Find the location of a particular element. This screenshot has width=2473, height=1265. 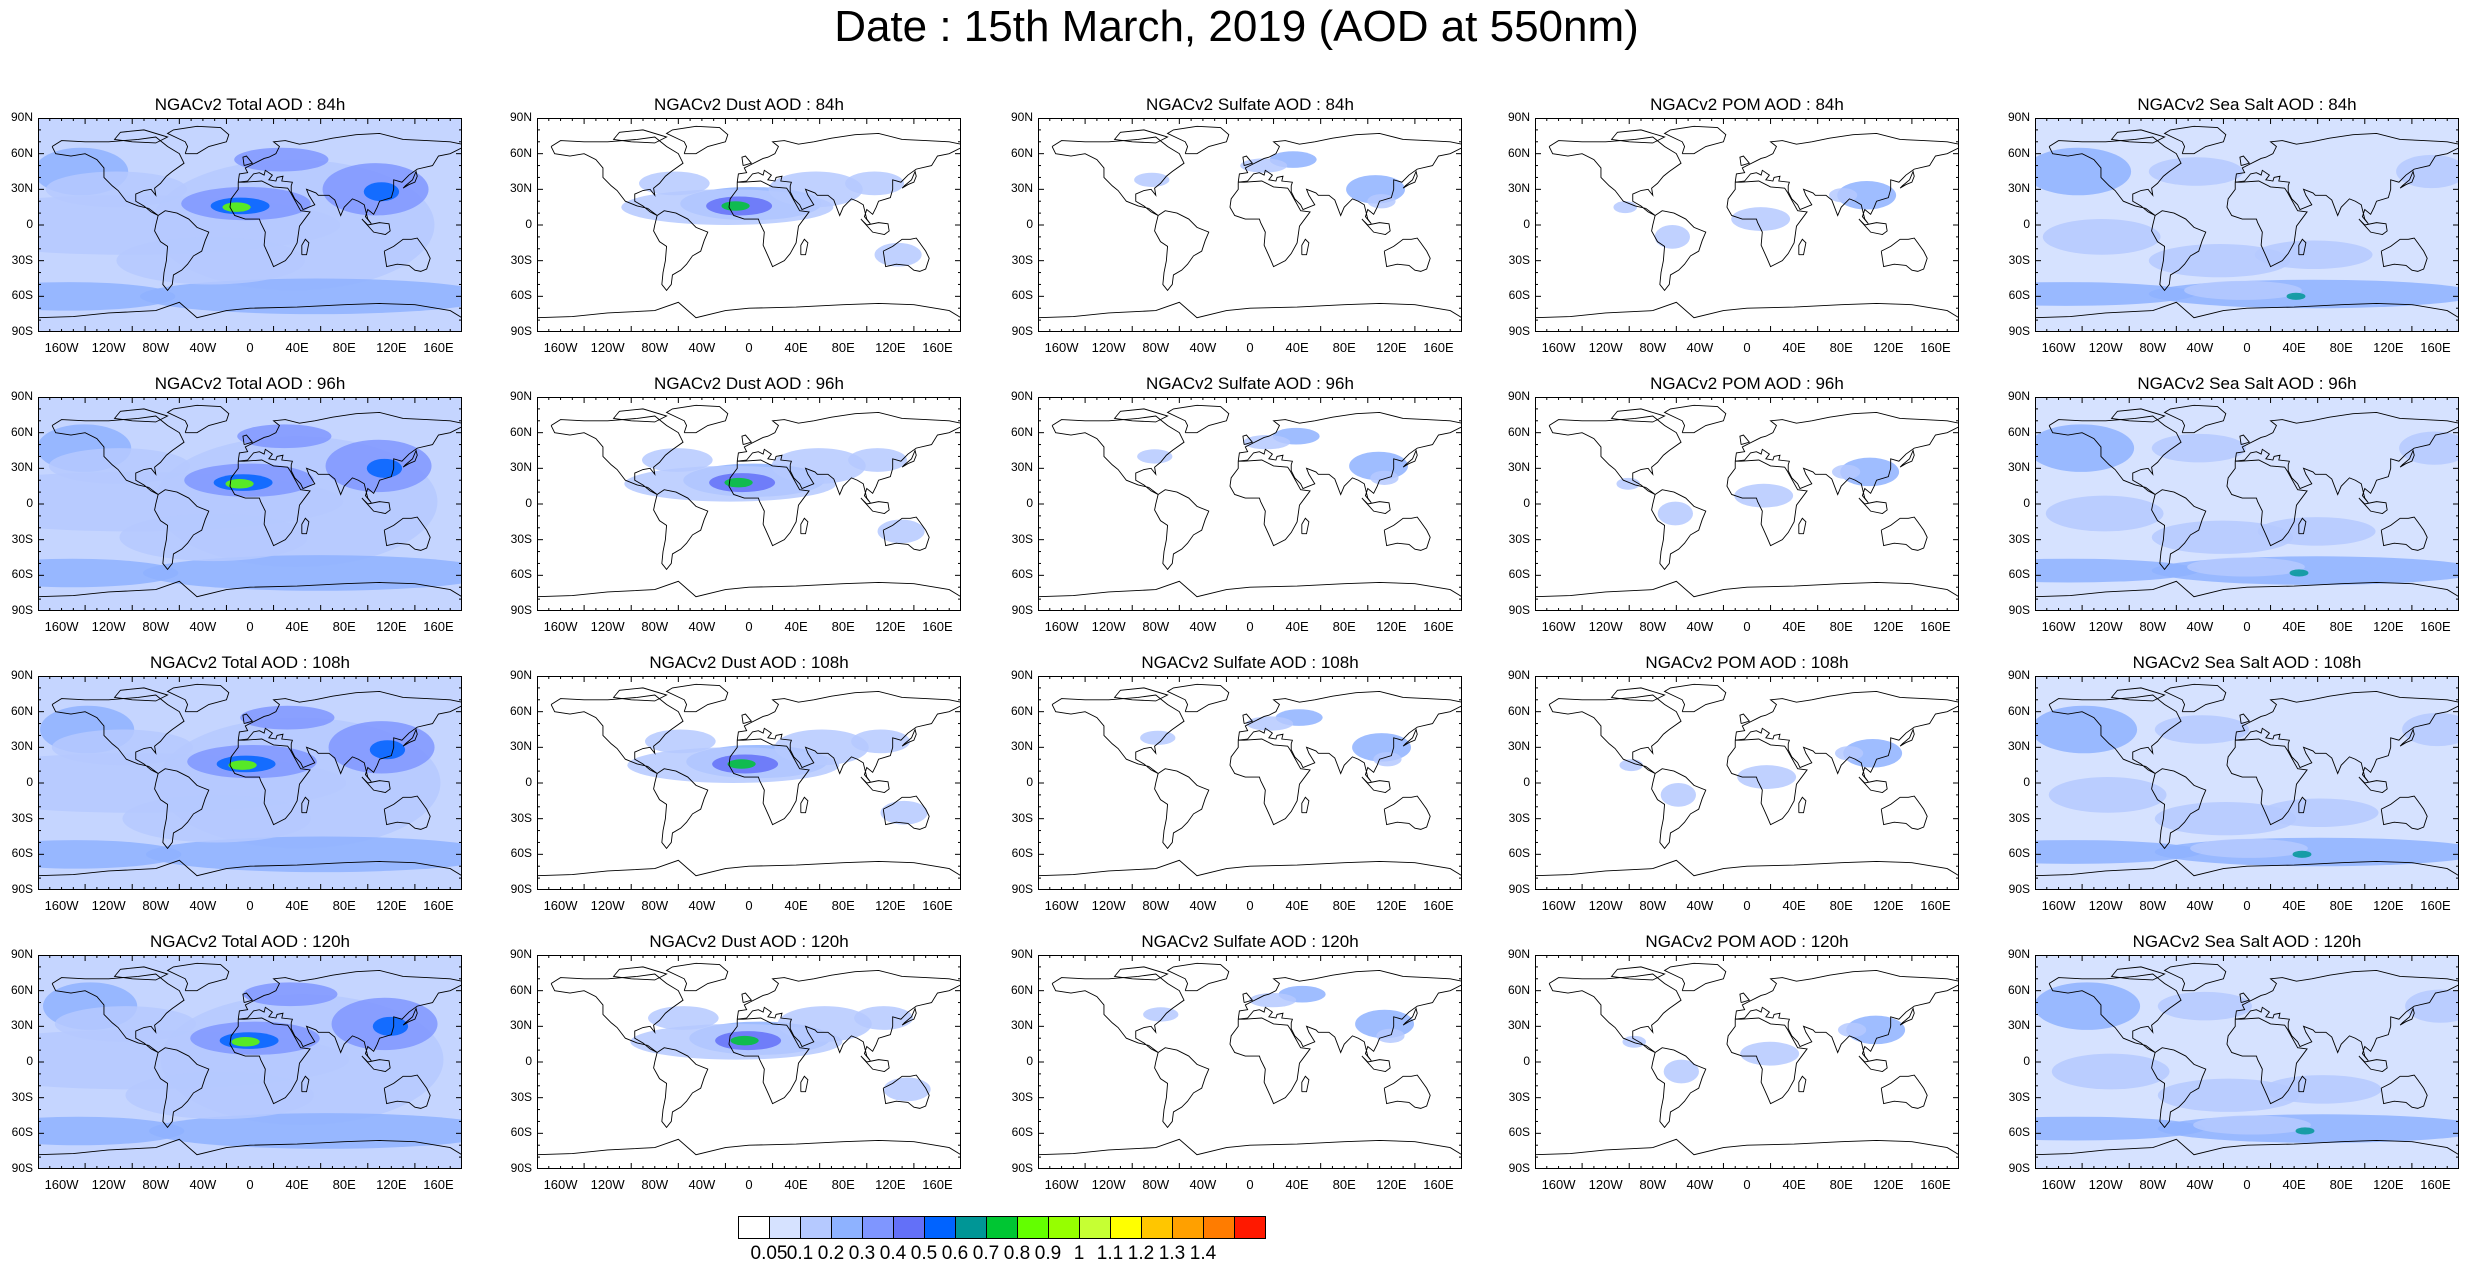

colorbar-label: 0.8 is located at coordinates (1017, 1253).